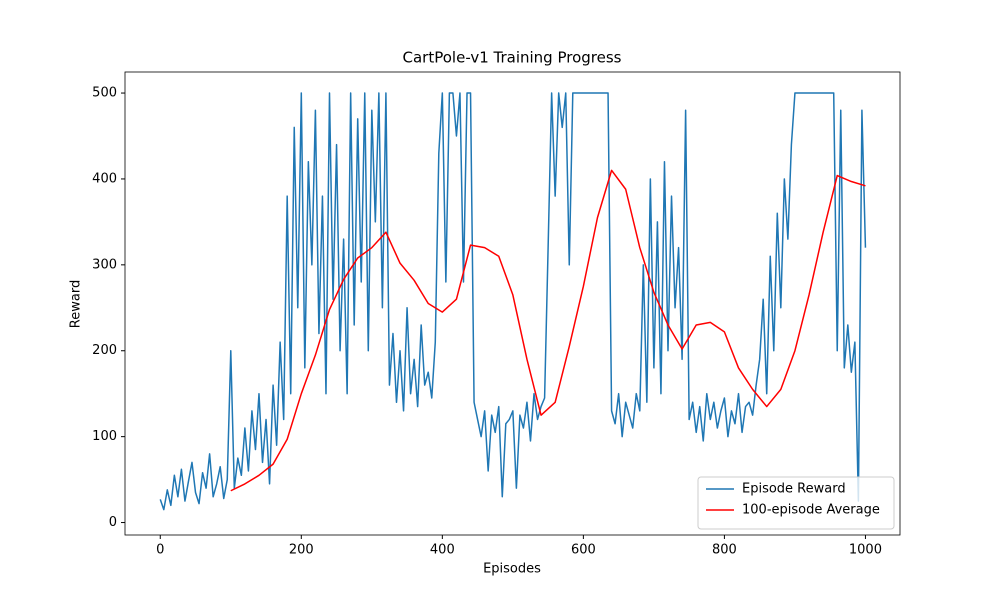 This screenshot has height=604, width=1000. Describe the element at coordinates (794, 489) in the screenshot. I see `legend-label: Episode Reward` at that location.